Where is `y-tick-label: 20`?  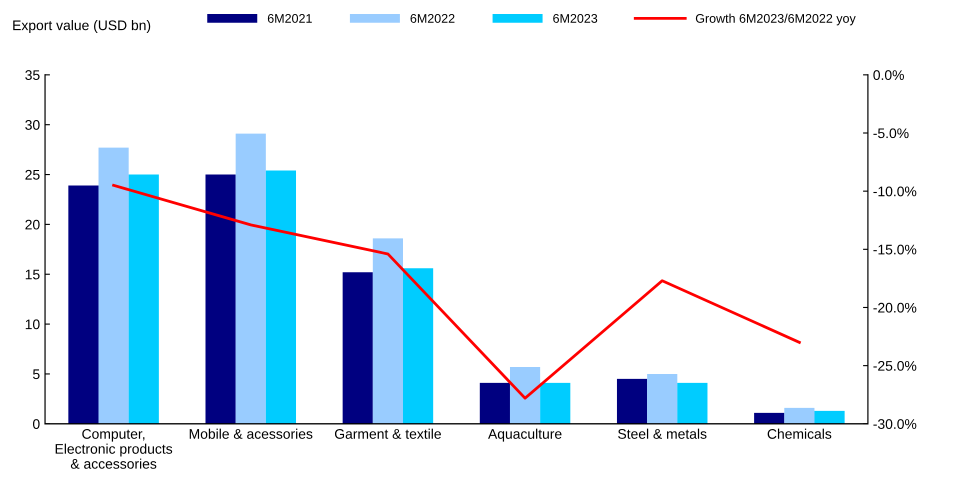
y-tick-label: 20 is located at coordinates (32, 225).